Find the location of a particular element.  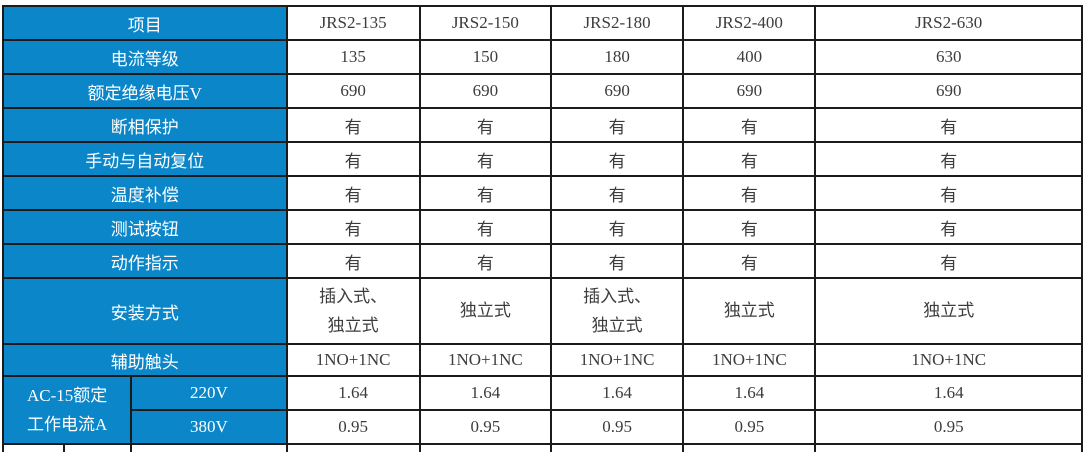

row-label-auxiliary-contacts: 辅助触头 is located at coordinates (145, 360).